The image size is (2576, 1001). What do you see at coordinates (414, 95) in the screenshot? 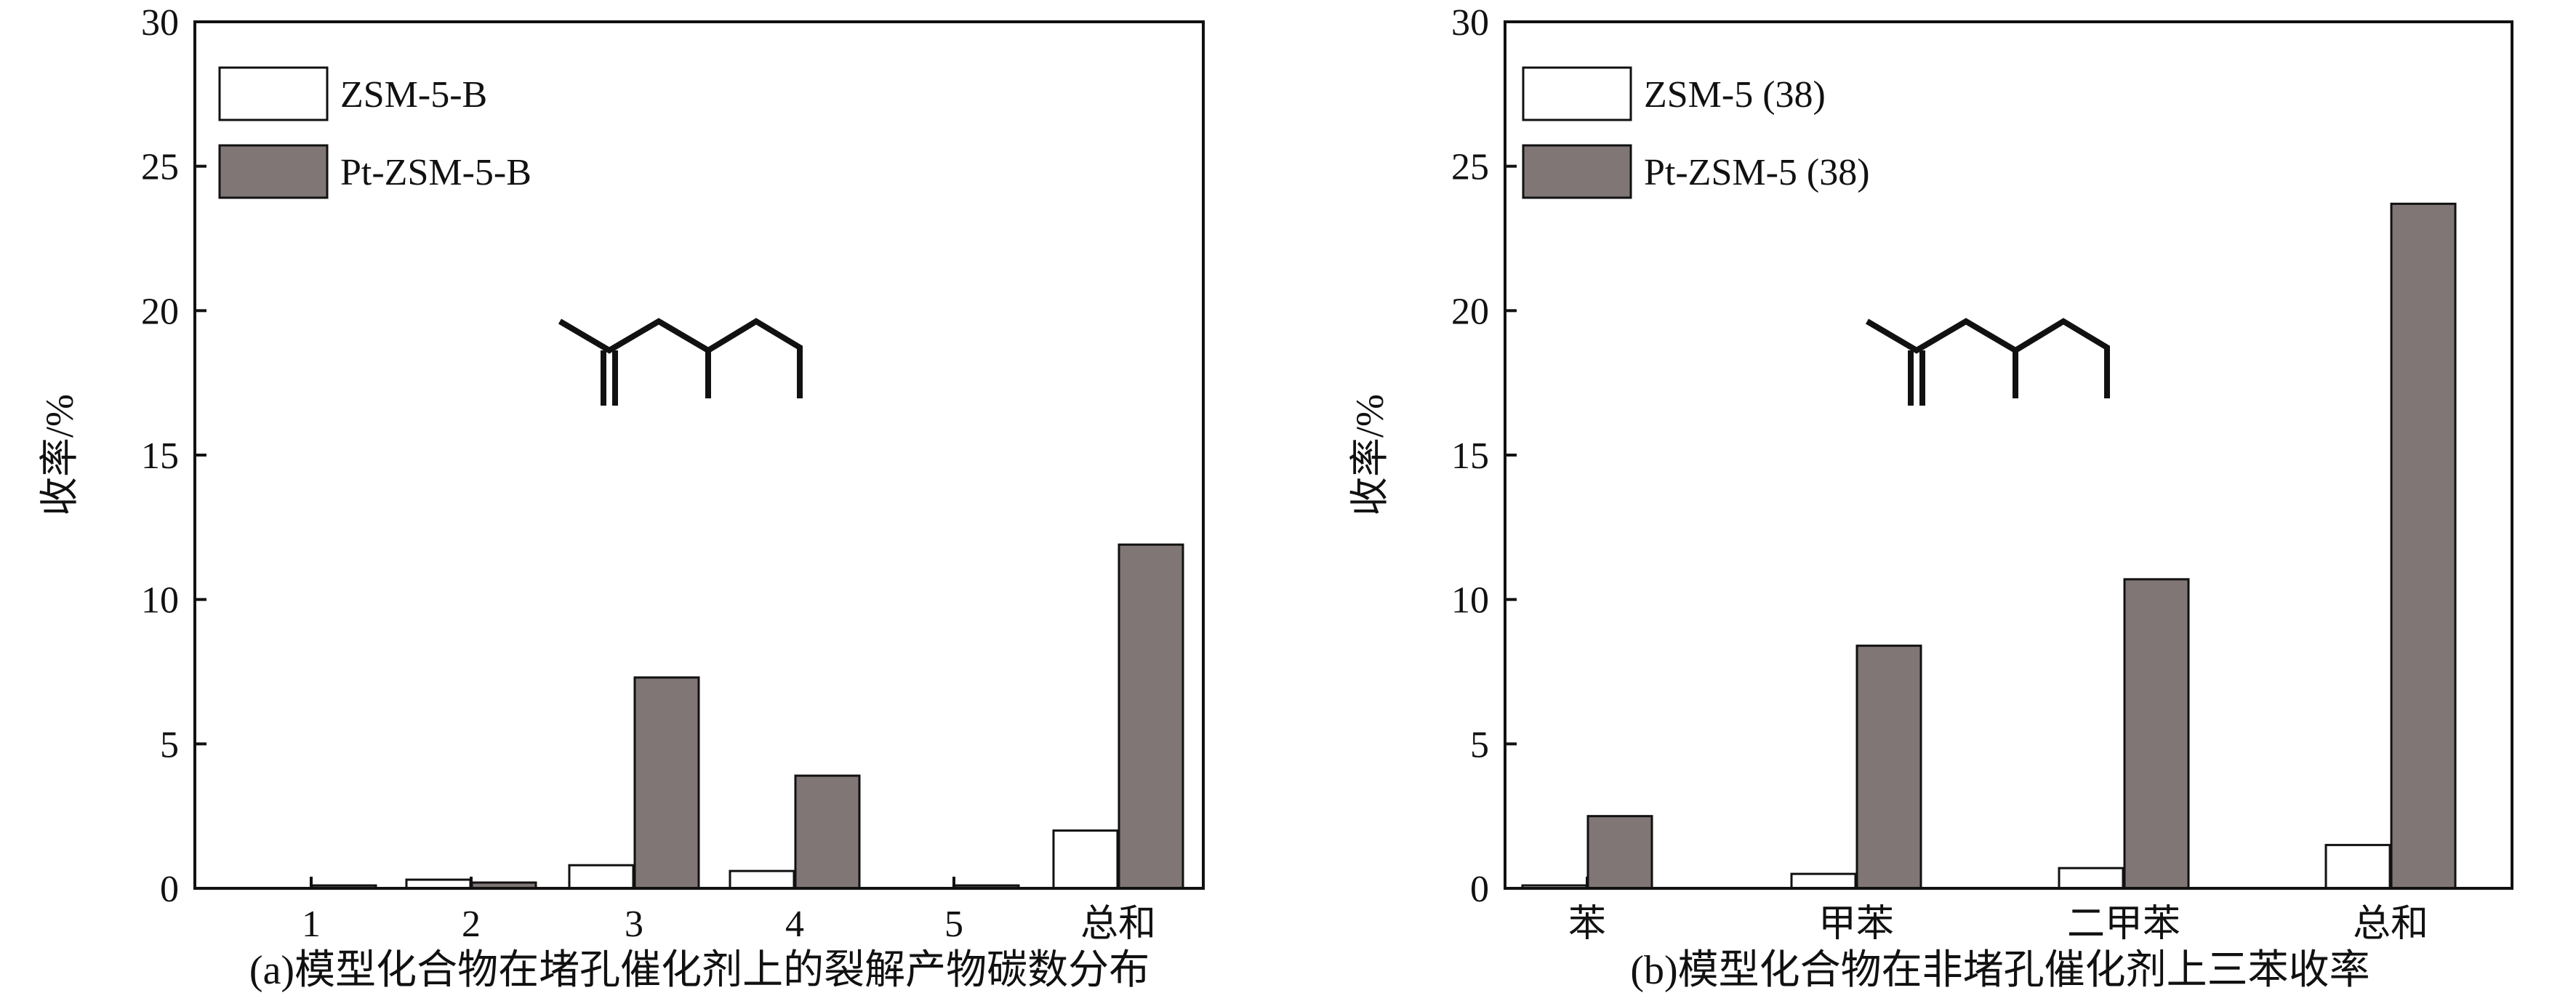
I see `legend-label-1: ZSM-5-B` at bounding box center [414, 95].